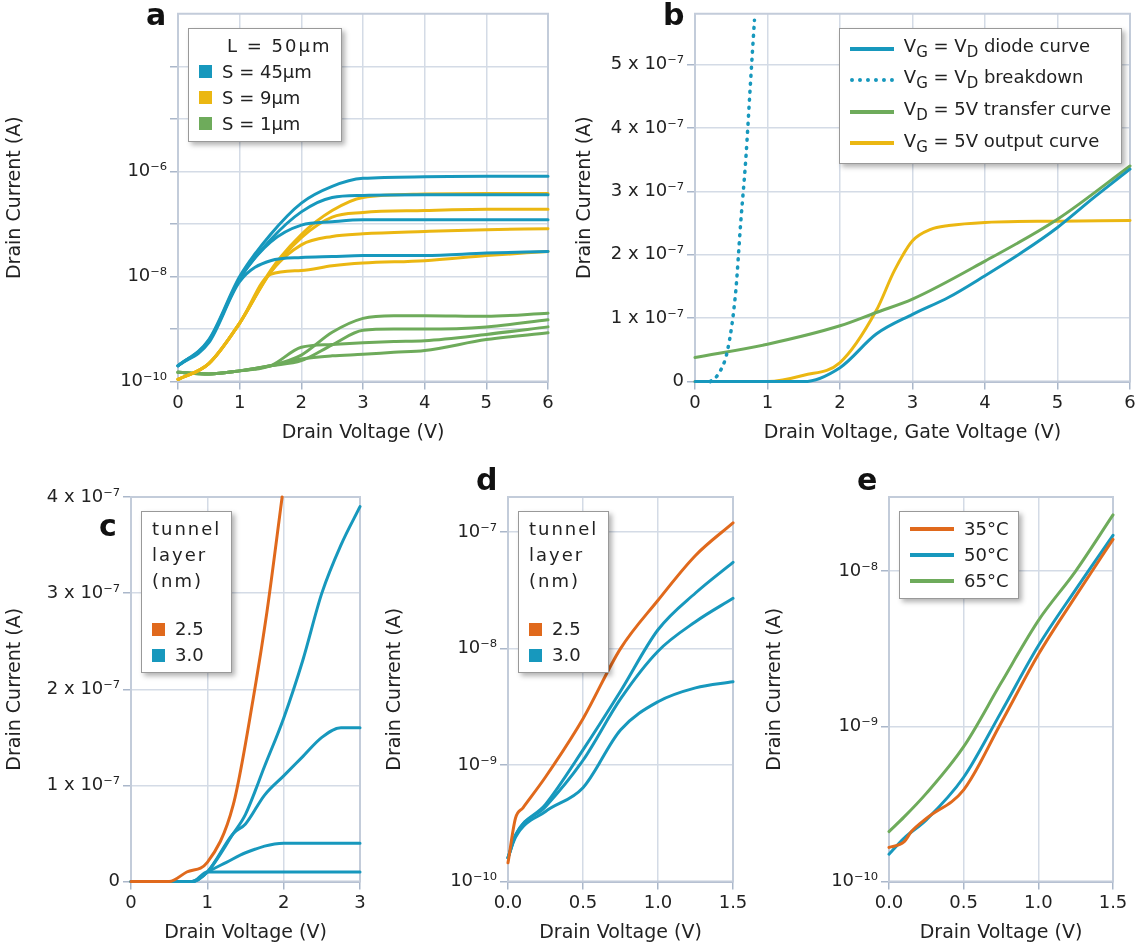 The width and height of the screenshot is (1140, 952). Describe the element at coordinates (912, 430) in the screenshot. I see `x-axis-title: Drain Voltage, Gate Voltage (V)` at that location.